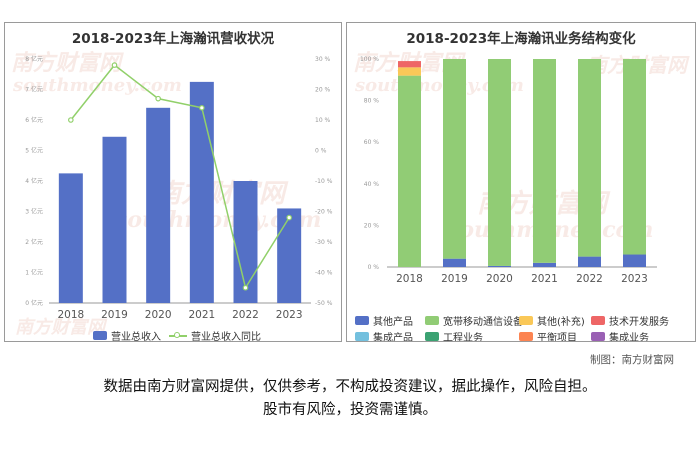 The image size is (700, 467). I want to click on y-axis-right-tick: 10 %, so click(323, 120).